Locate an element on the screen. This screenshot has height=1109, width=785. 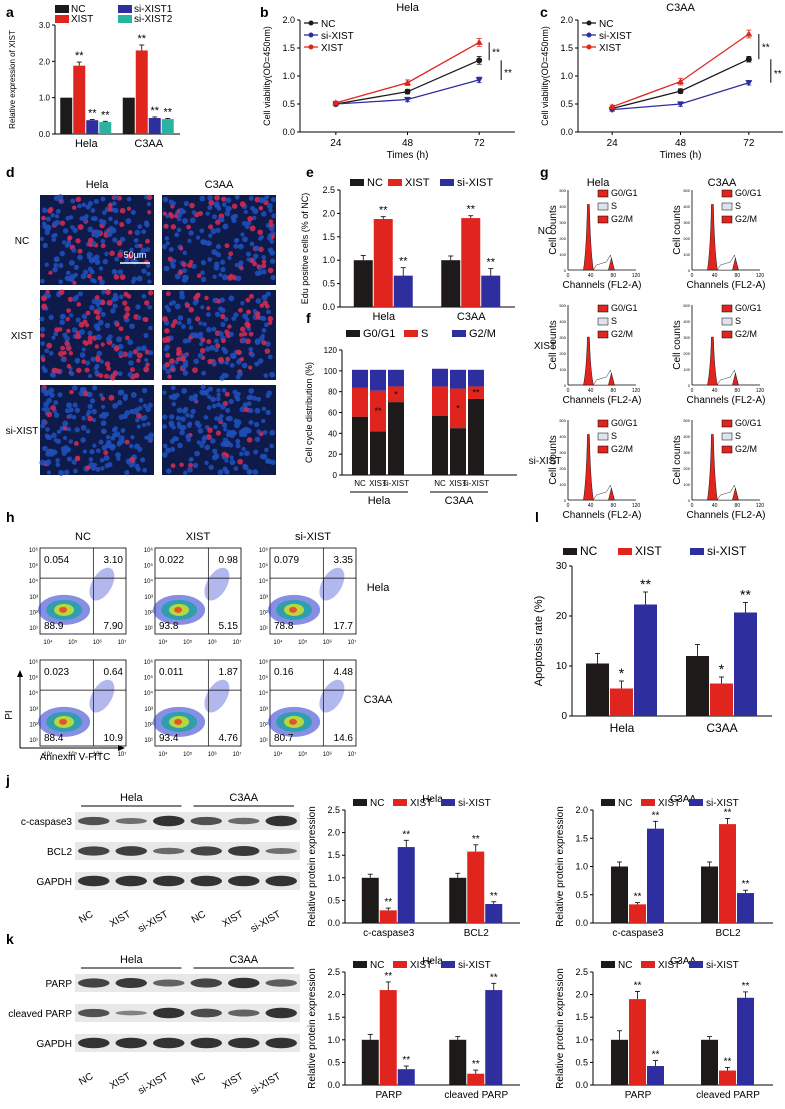
blot-group-label: Hela is located at coordinates (132, 798).